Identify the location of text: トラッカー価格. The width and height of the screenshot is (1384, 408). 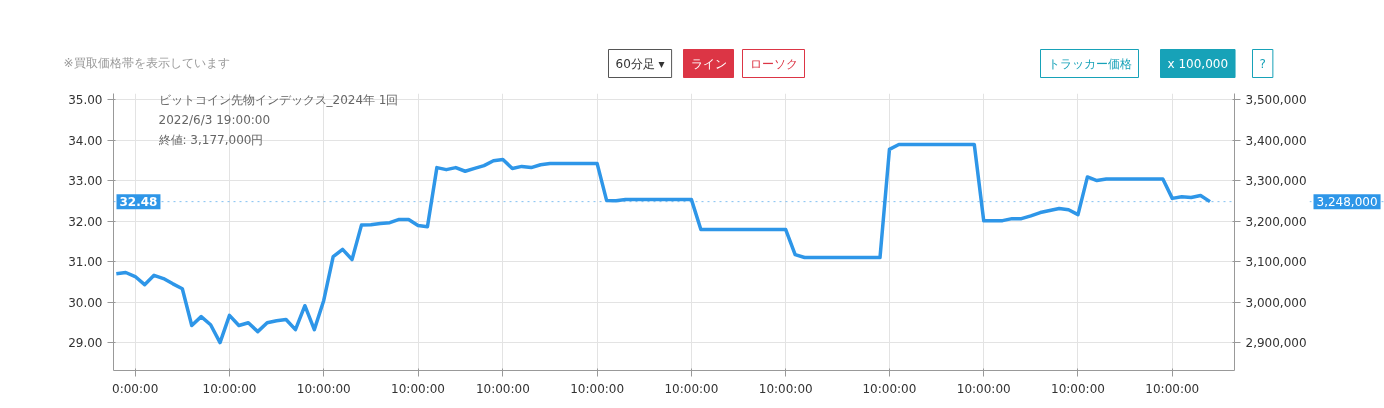
(1089, 63).